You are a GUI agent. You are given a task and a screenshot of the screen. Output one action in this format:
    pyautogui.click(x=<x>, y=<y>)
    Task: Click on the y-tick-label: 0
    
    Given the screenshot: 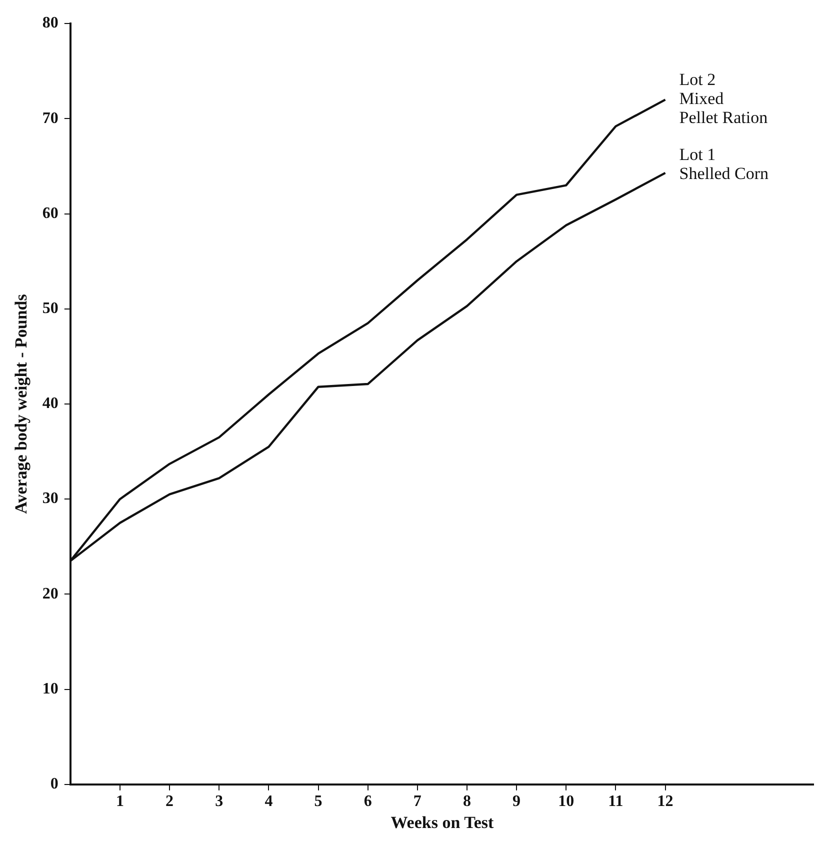 What is the action you would take?
    pyautogui.click(x=54, y=784)
    